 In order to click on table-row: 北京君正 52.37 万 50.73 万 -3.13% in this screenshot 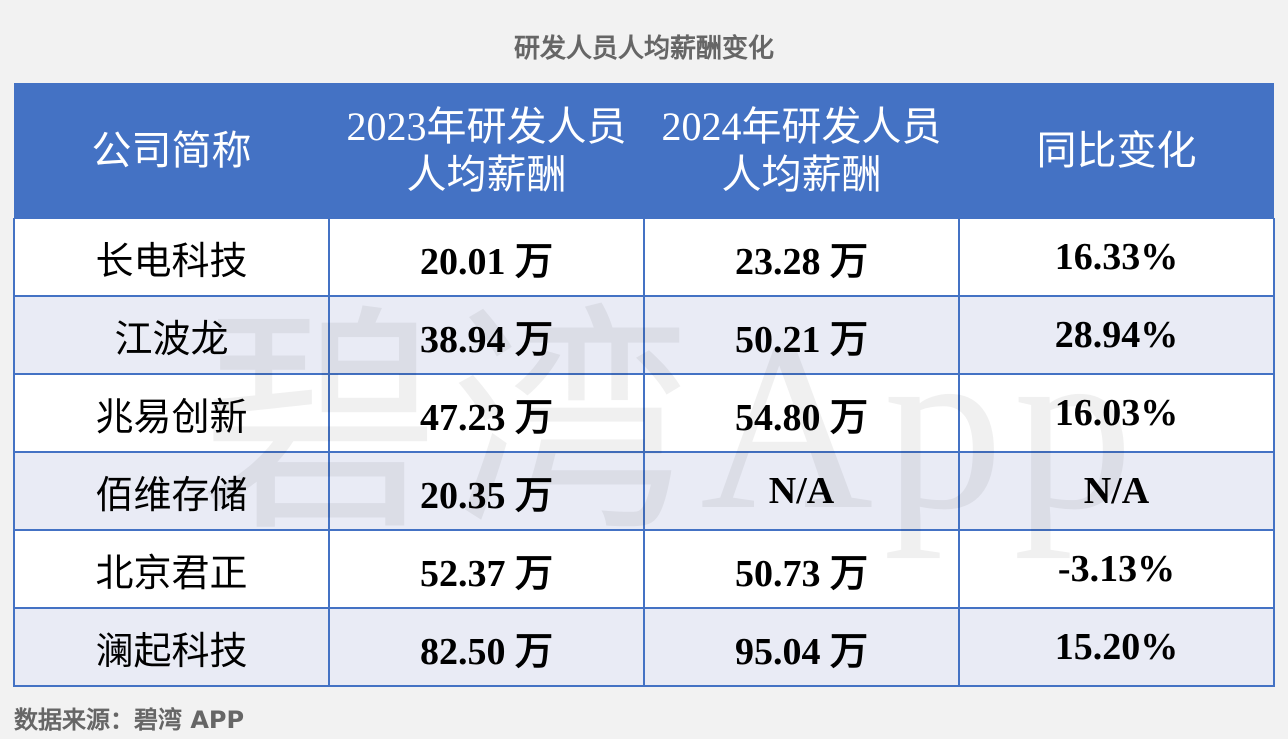, I will do `click(644, 569)`.